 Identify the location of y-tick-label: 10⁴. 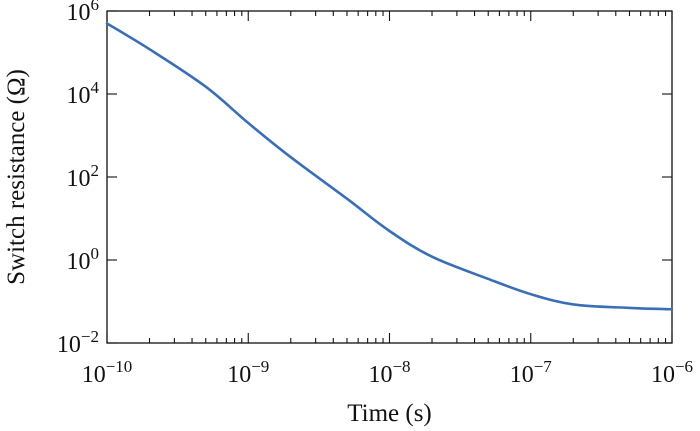
(83, 93).